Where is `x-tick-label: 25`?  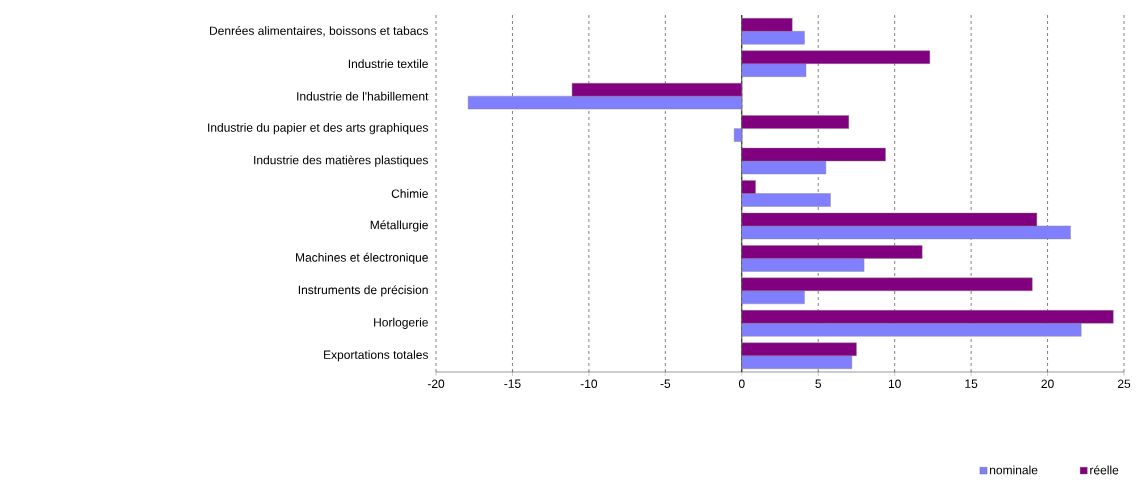 x-tick-label: 25 is located at coordinates (1124, 384).